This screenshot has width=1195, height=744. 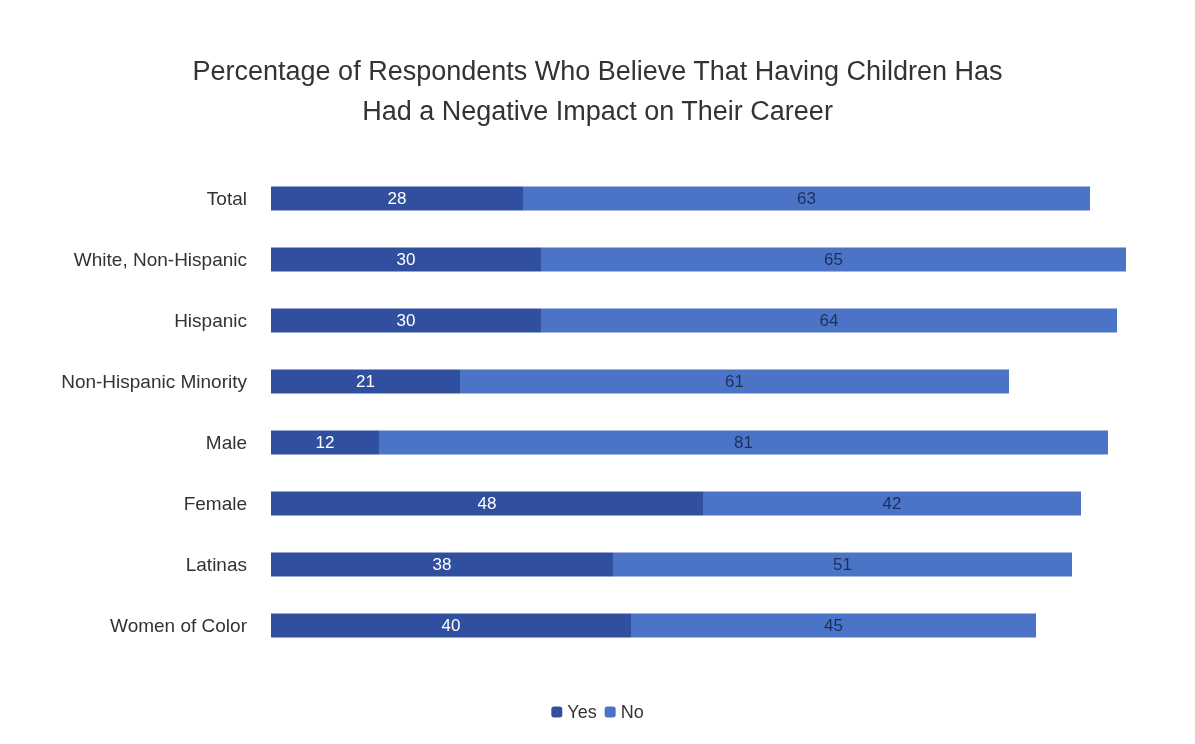 I want to click on y-tick-label: Women of Color, so click(x=179, y=625).